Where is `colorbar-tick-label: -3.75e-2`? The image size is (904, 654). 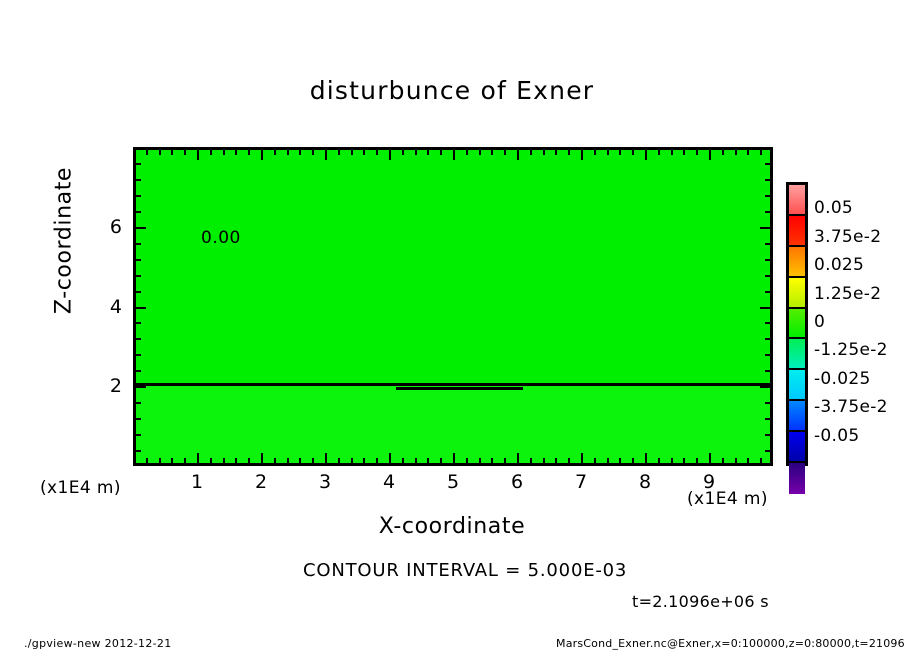
colorbar-tick-label: -3.75e-2 is located at coordinates (851, 407).